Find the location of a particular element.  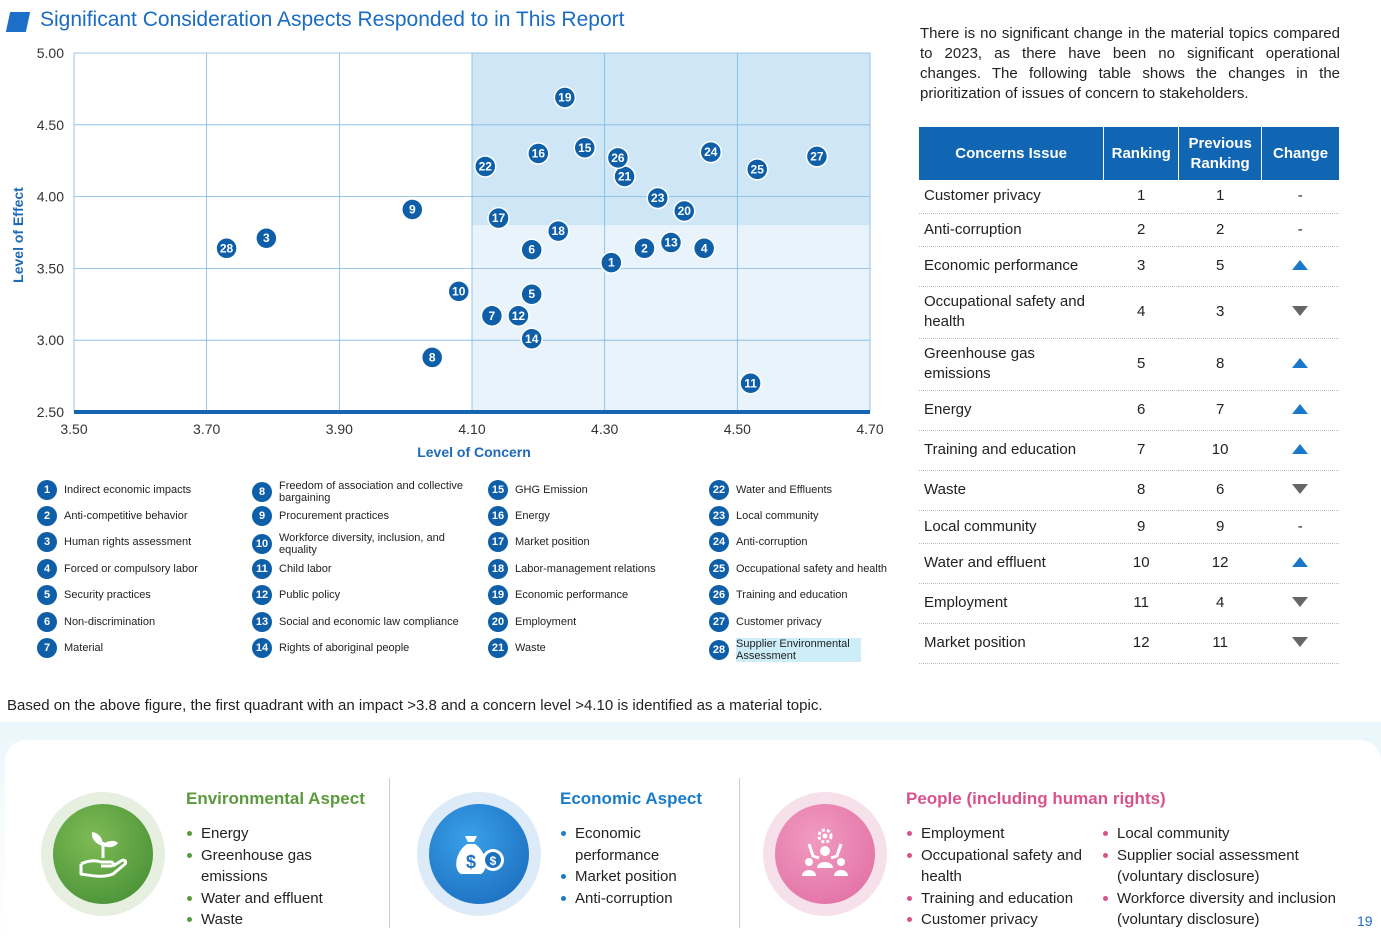

legend-label: Non-discrimination is located at coordinates (110, 622).